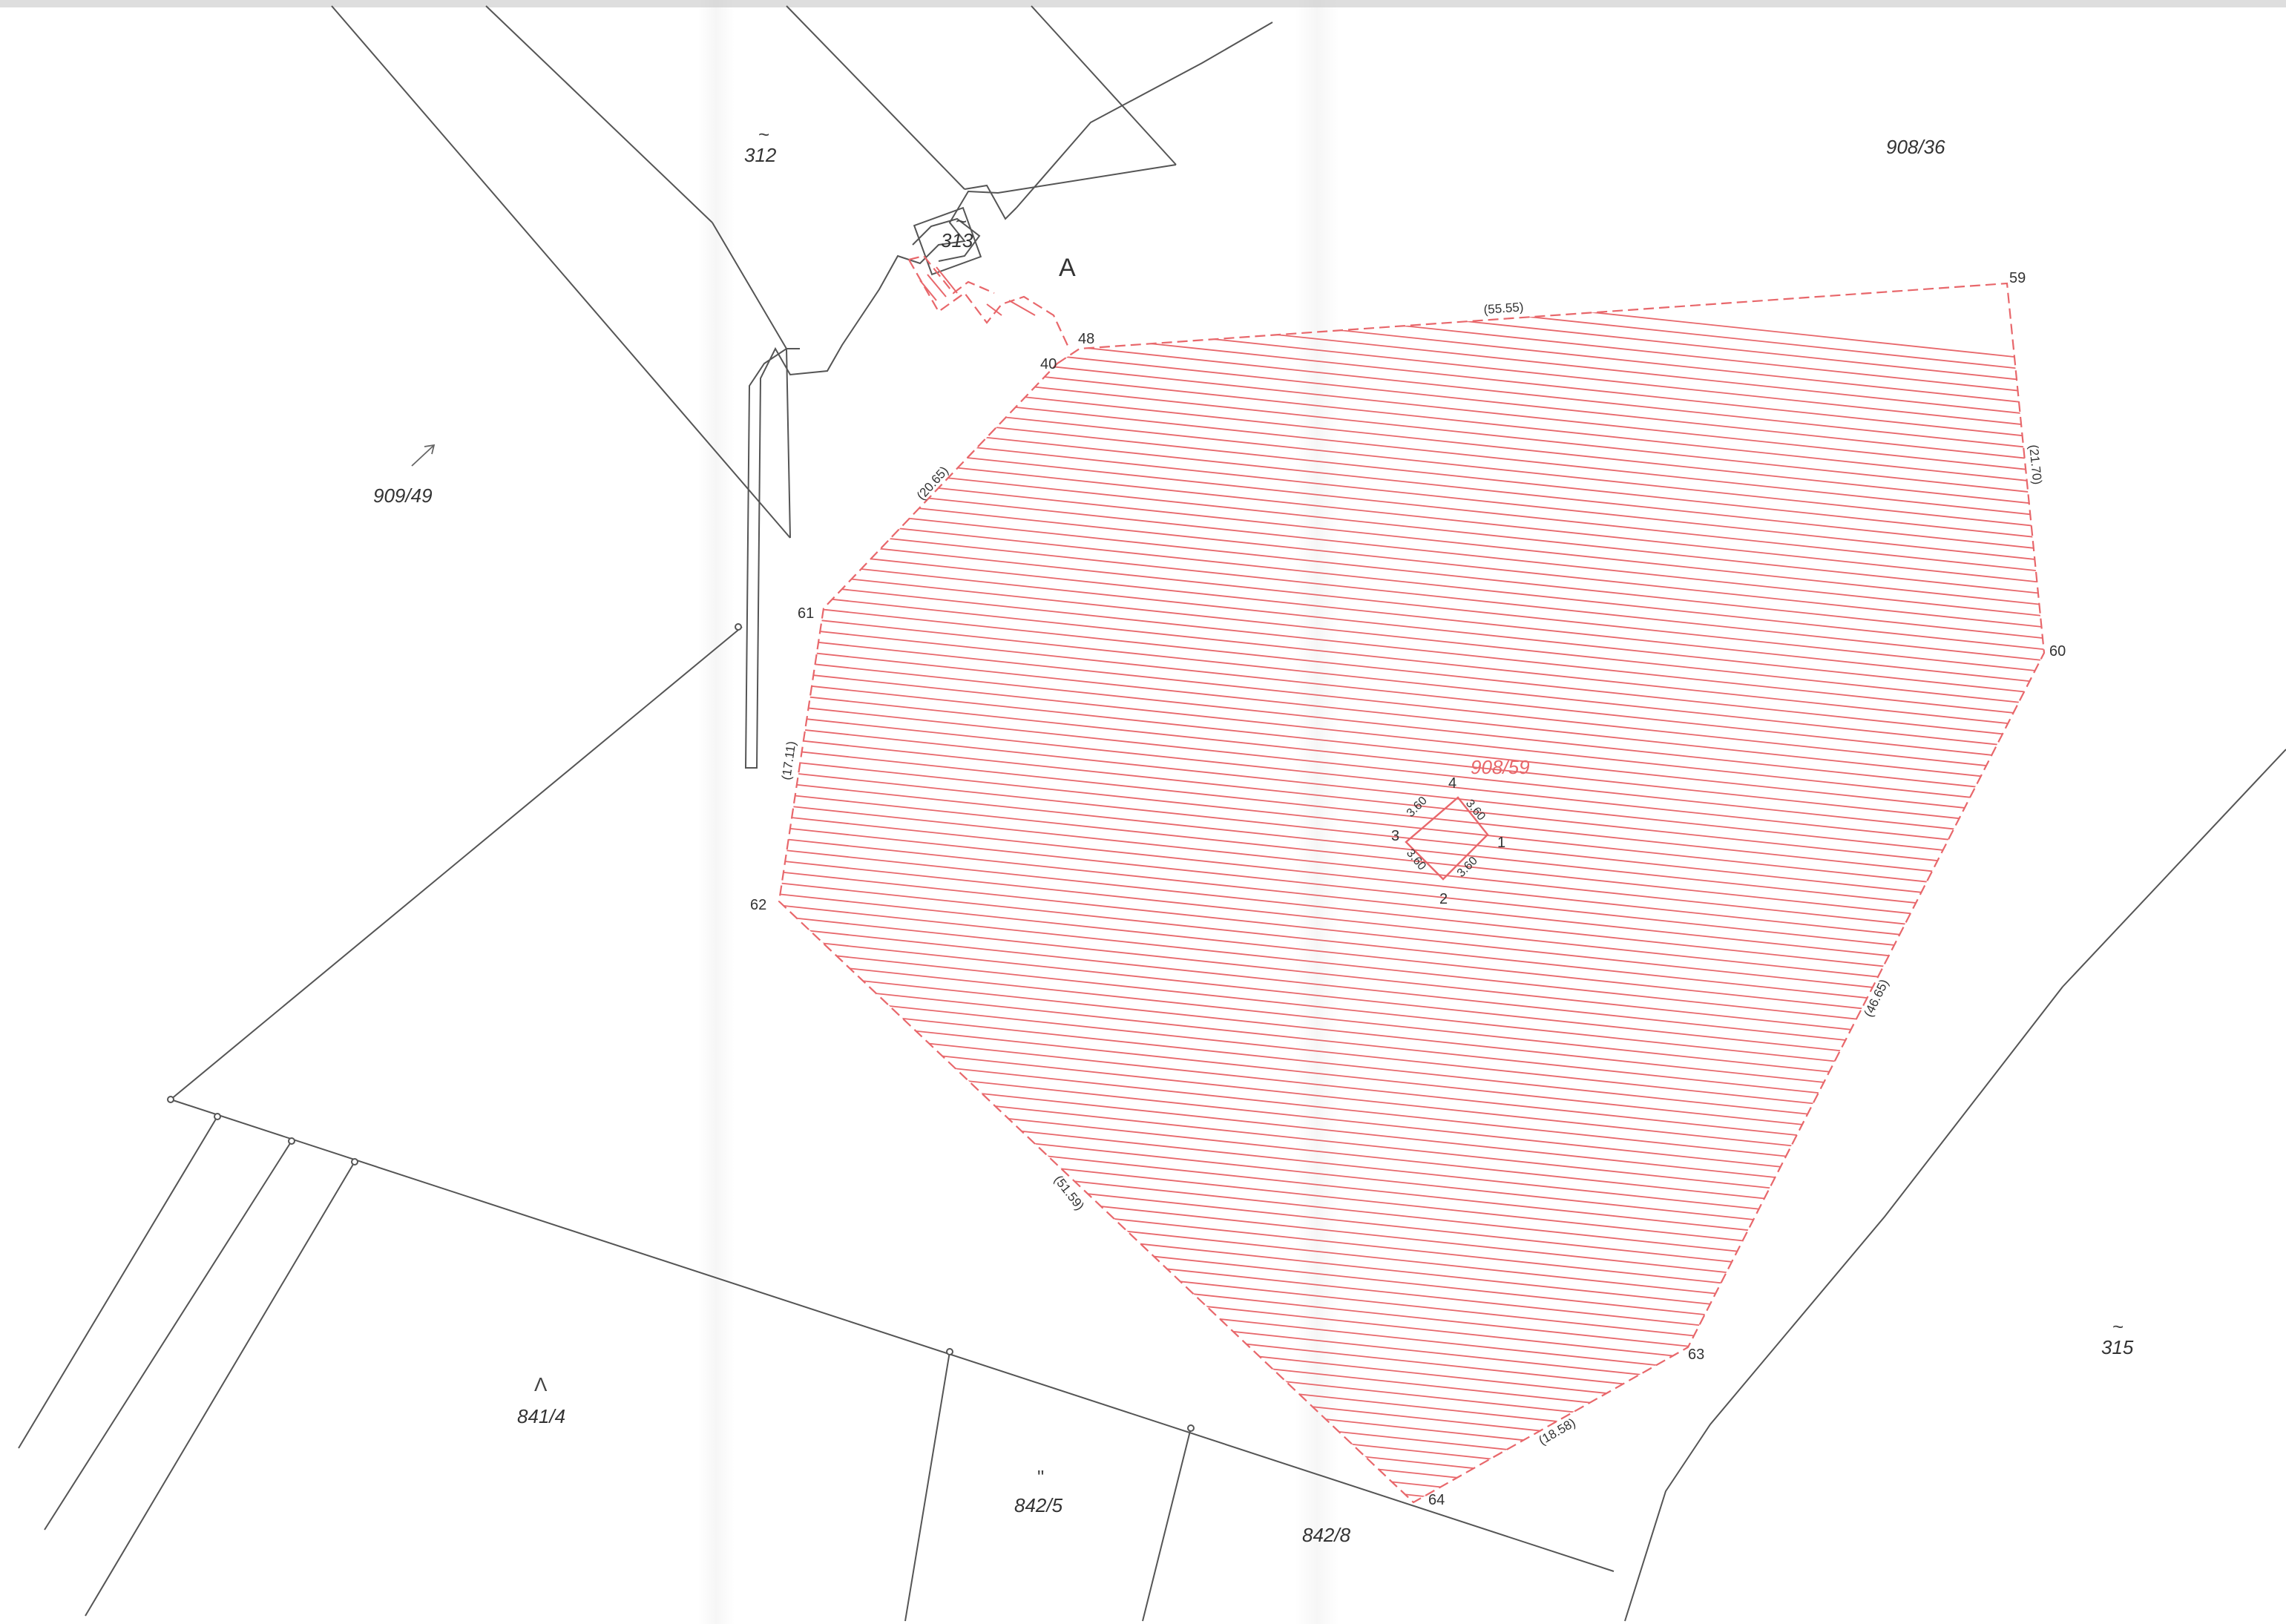  I want to click on vertex-61: 61, so click(806, 613).